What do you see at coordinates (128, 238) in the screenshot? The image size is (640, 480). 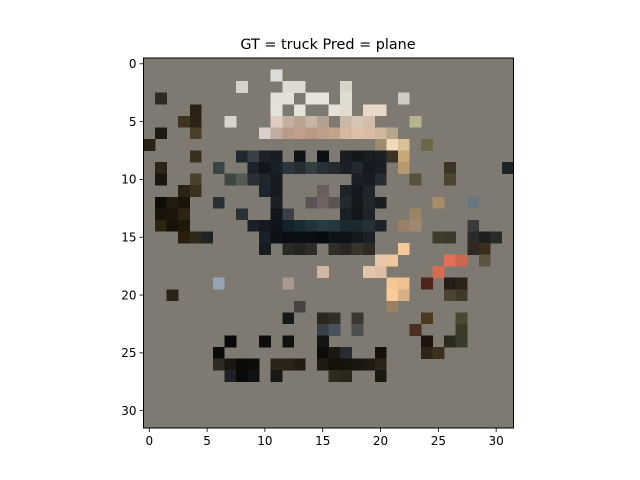 I see `y-tick-label: 15` at bounding box center [128, 238].